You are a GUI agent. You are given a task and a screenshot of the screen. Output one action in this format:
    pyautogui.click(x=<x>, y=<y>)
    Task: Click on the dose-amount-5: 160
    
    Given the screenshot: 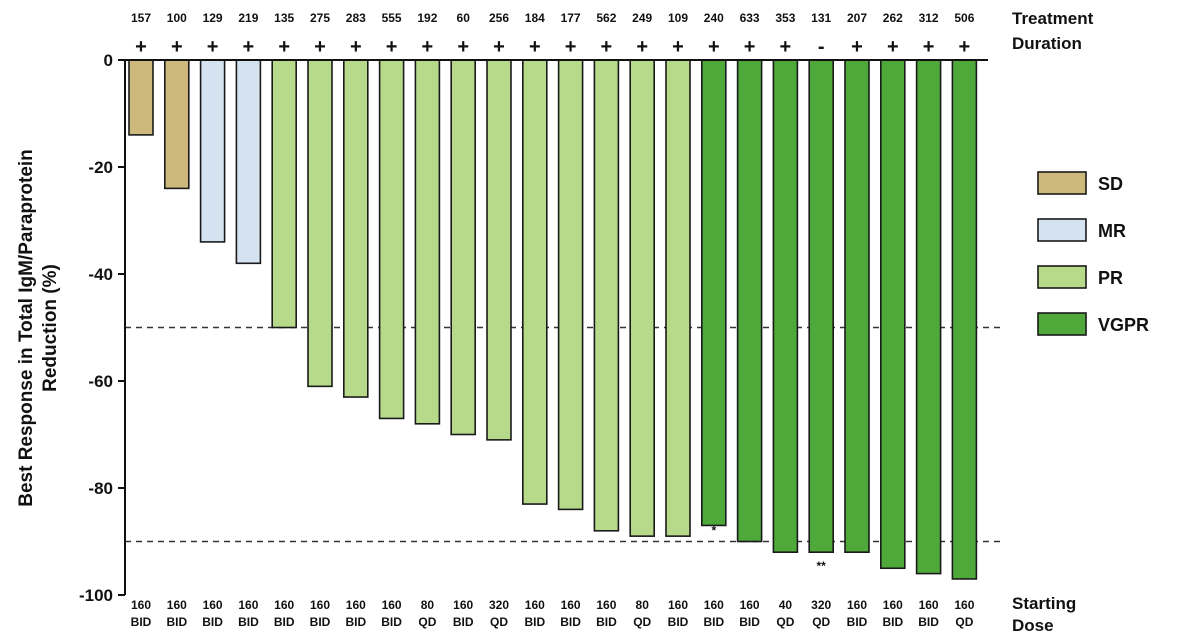 What is the action you would take?
    pyautogui.click(x=320, y=605)
    